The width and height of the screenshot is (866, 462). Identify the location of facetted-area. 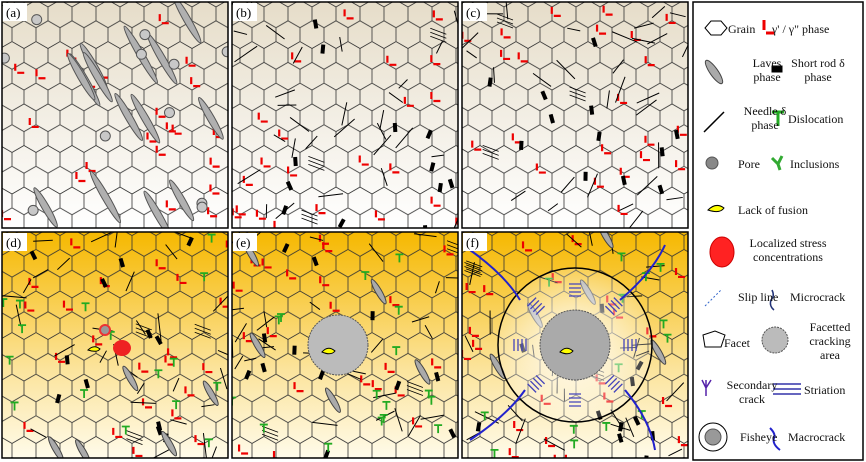
(575, 345).